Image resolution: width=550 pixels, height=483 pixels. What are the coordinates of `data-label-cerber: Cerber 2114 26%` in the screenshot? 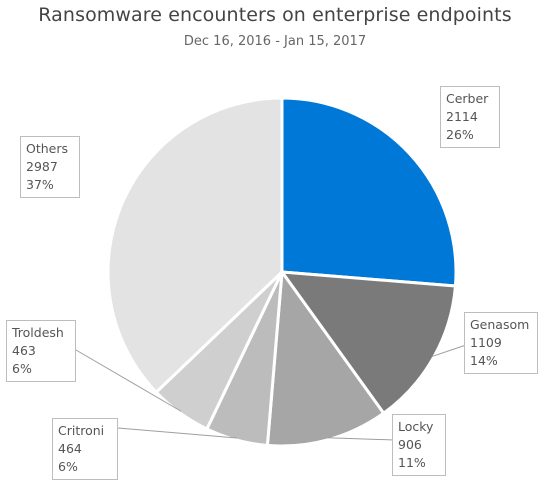 It's located at (470, 117).